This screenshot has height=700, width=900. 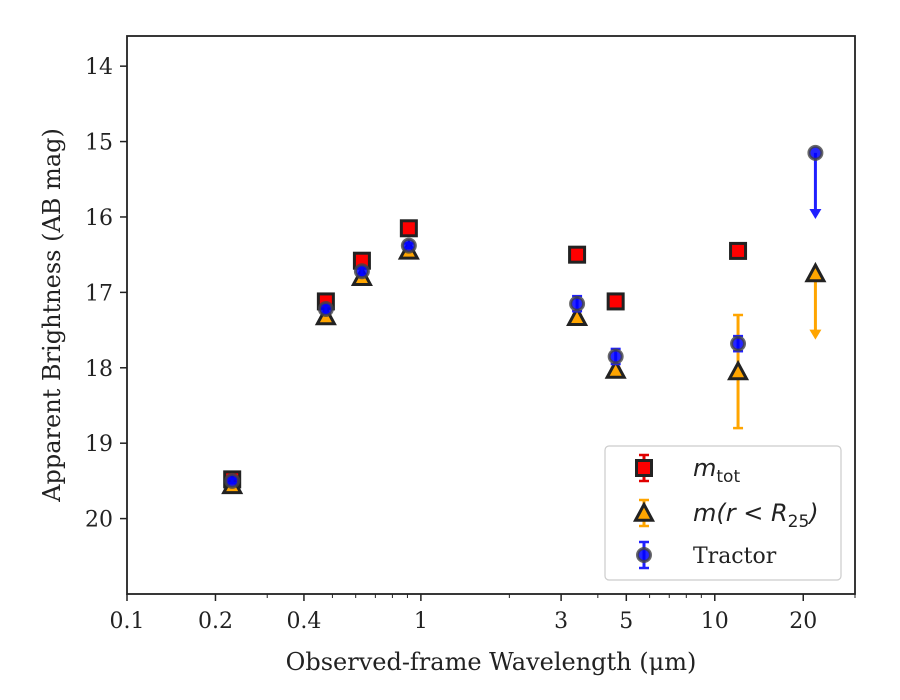 I want to click on y-tick-label-2: 16, so click(x=99, y=218).